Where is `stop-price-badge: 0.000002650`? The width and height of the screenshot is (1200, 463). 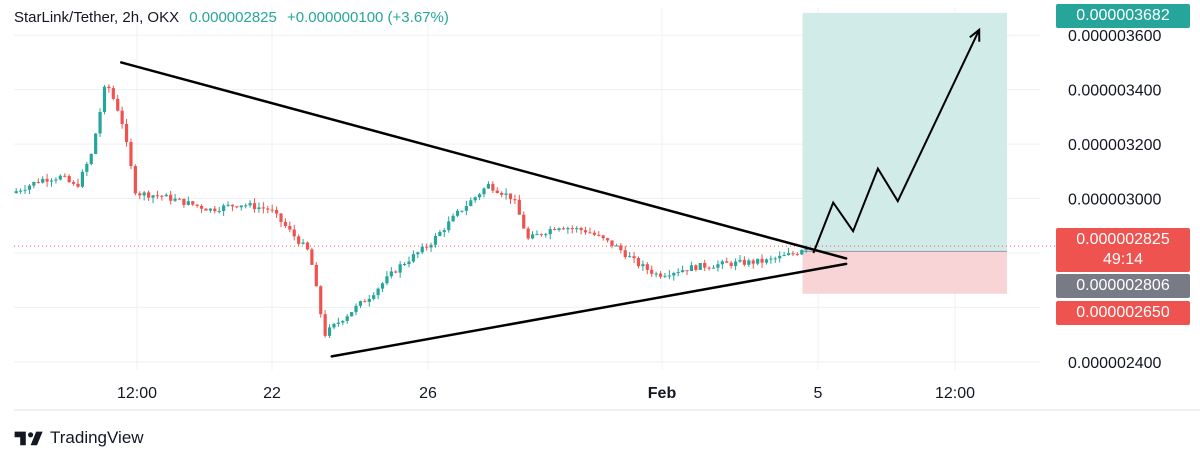
stop-price-badge: 0.000002650 is located at coordinates (1123, 313).